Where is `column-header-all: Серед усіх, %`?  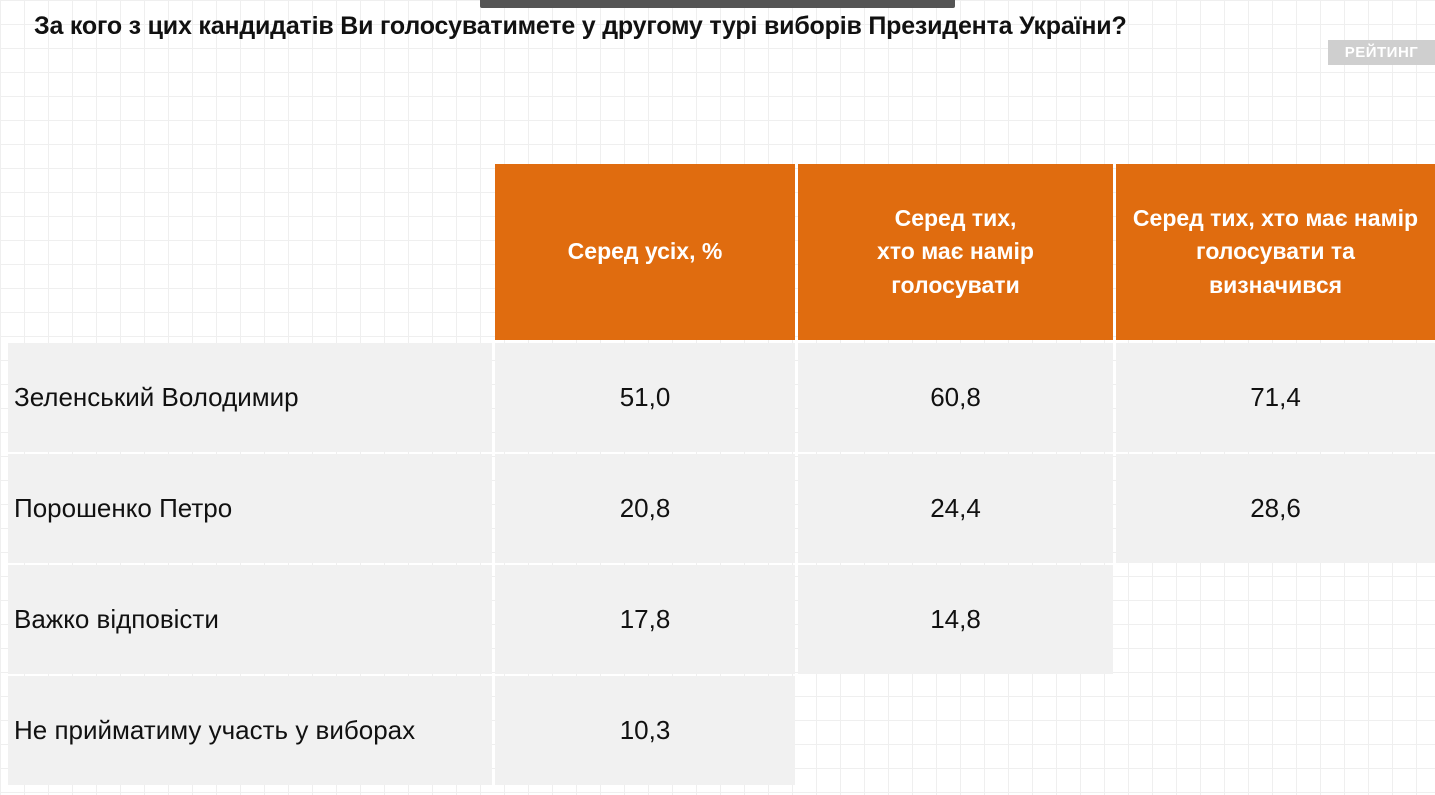
column-header-all: Серед усіх, % is located at coordinates (645, 252).